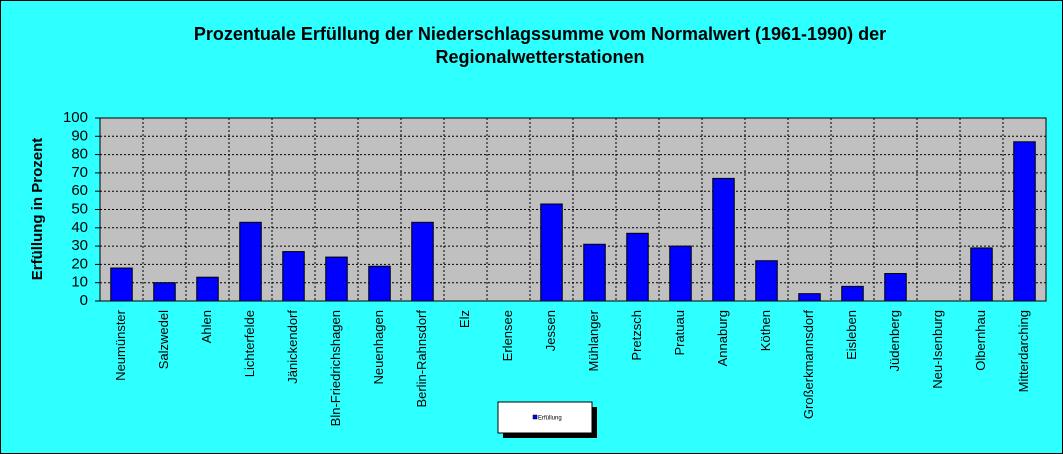 This screenshot has height=454, width=1063. What do you see at coordinates (851, 335) in the screenshot?
I see `x-tick-label: Eisleben` at bounding box center [851, 335].